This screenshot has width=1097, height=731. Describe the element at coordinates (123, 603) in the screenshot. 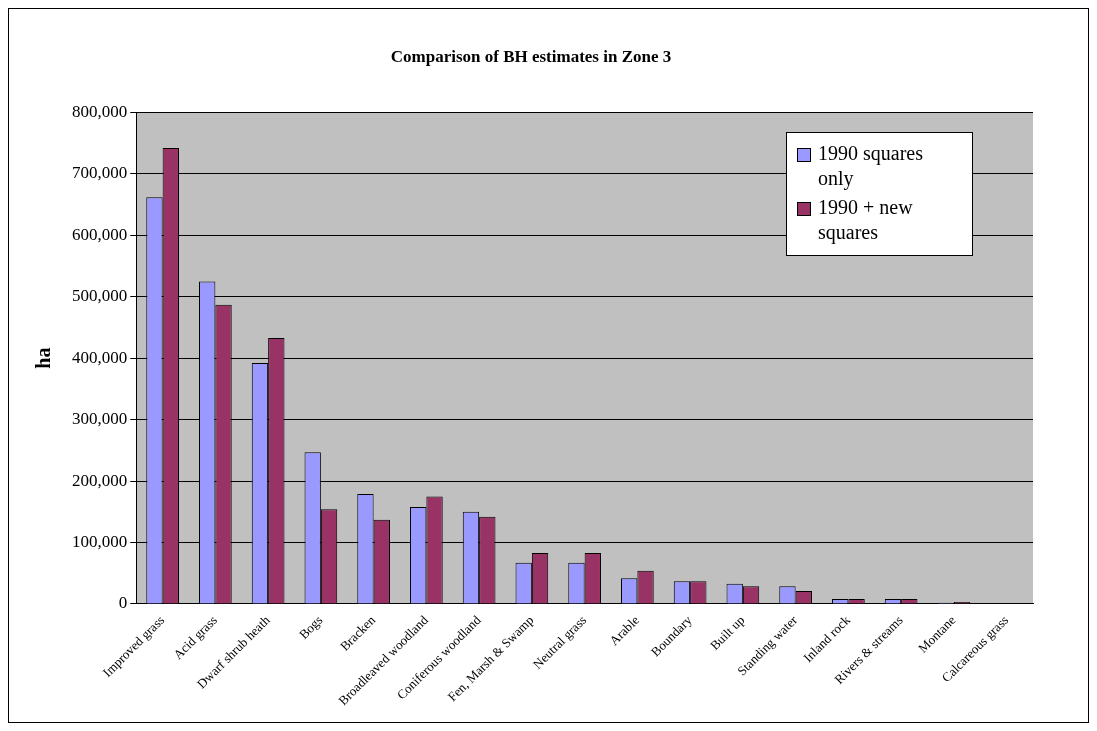

I see `y-tick-label: 0` at that location.